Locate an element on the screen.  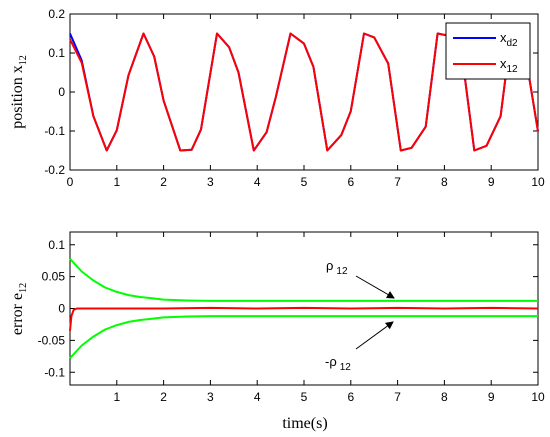
legend: xd2 x12 is located at coordinates (488, 51).